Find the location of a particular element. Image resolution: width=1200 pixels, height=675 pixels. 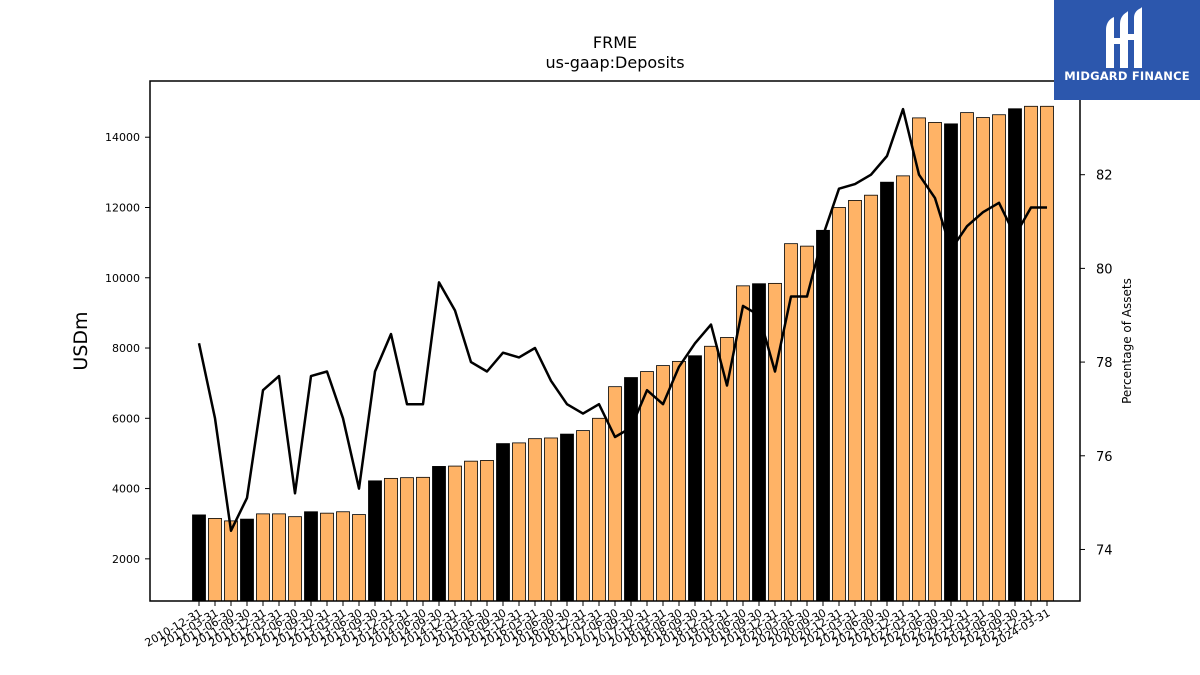

y2-tick-label: 80 is located at coordinates (1104, 269).